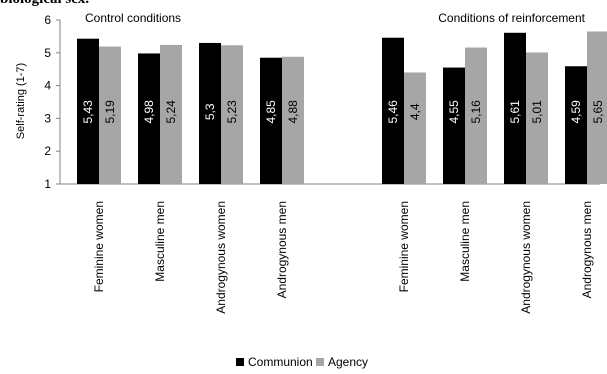 This screenshot has width=607, height=374. I want to click on bar-value-label: 5,3, so click(210, 111).